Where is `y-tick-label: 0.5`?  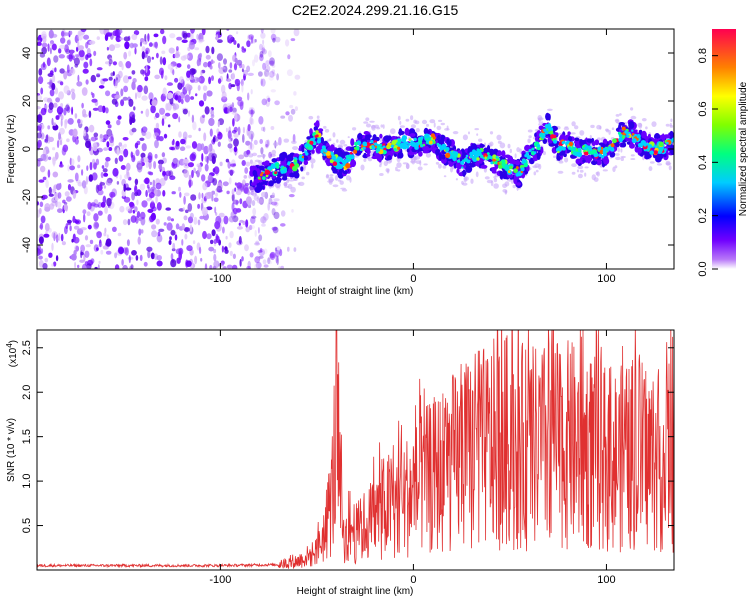
y-tick-label: 0.5 is located at coordinates (27, 525).